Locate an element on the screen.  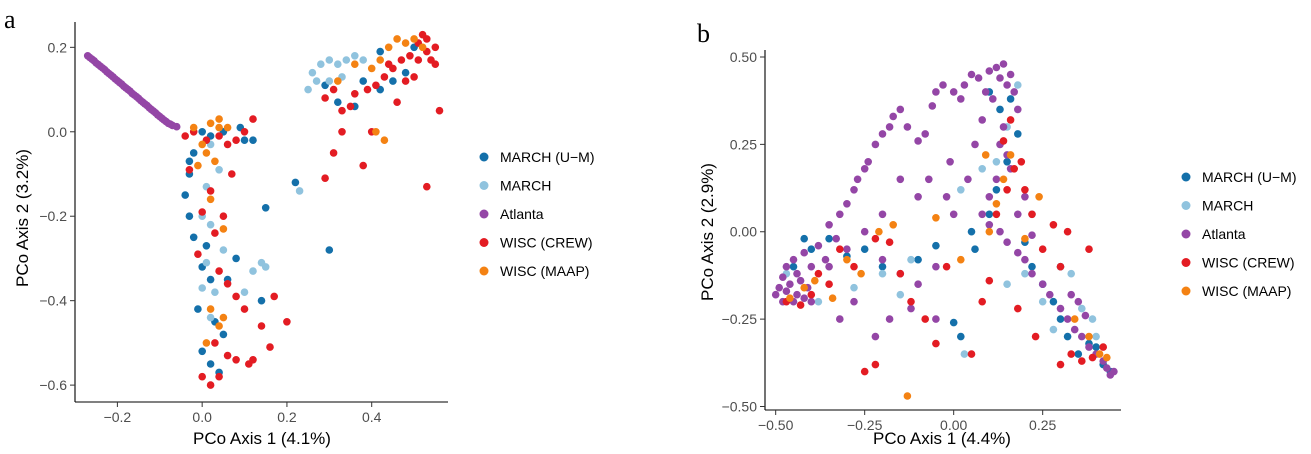
legend-label: MARCH is located at coordinates (525, 186).